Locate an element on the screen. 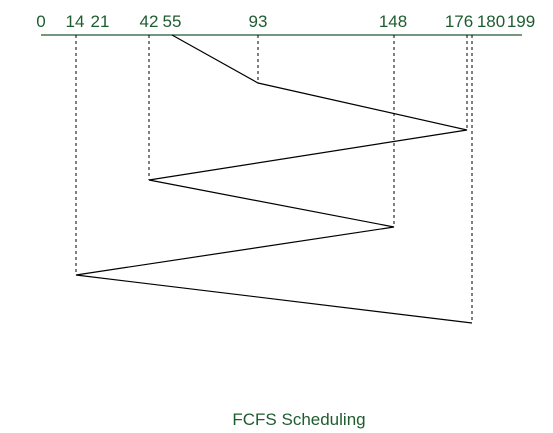 This screenshot has width=553, height=433. tick-label-180: 180 is located at coordinates (491, 21).